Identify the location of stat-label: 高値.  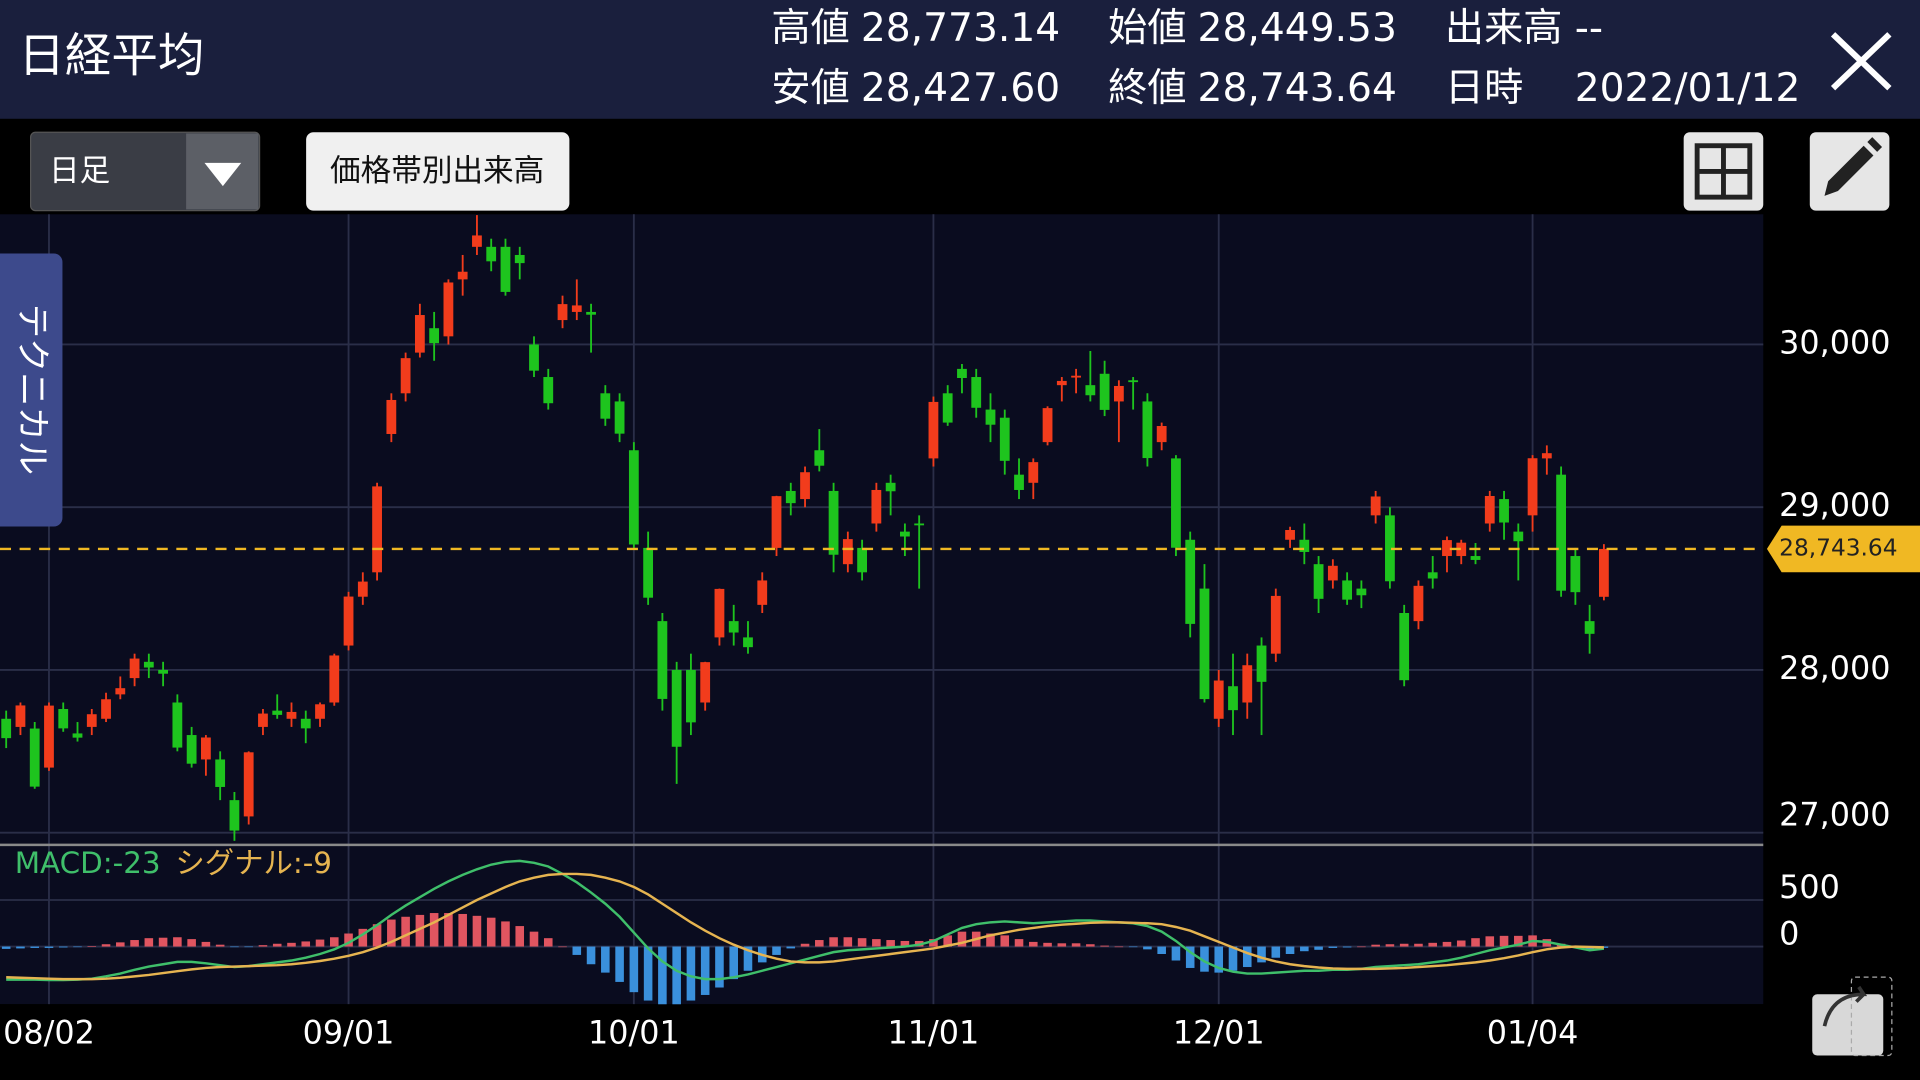
(810, 28).